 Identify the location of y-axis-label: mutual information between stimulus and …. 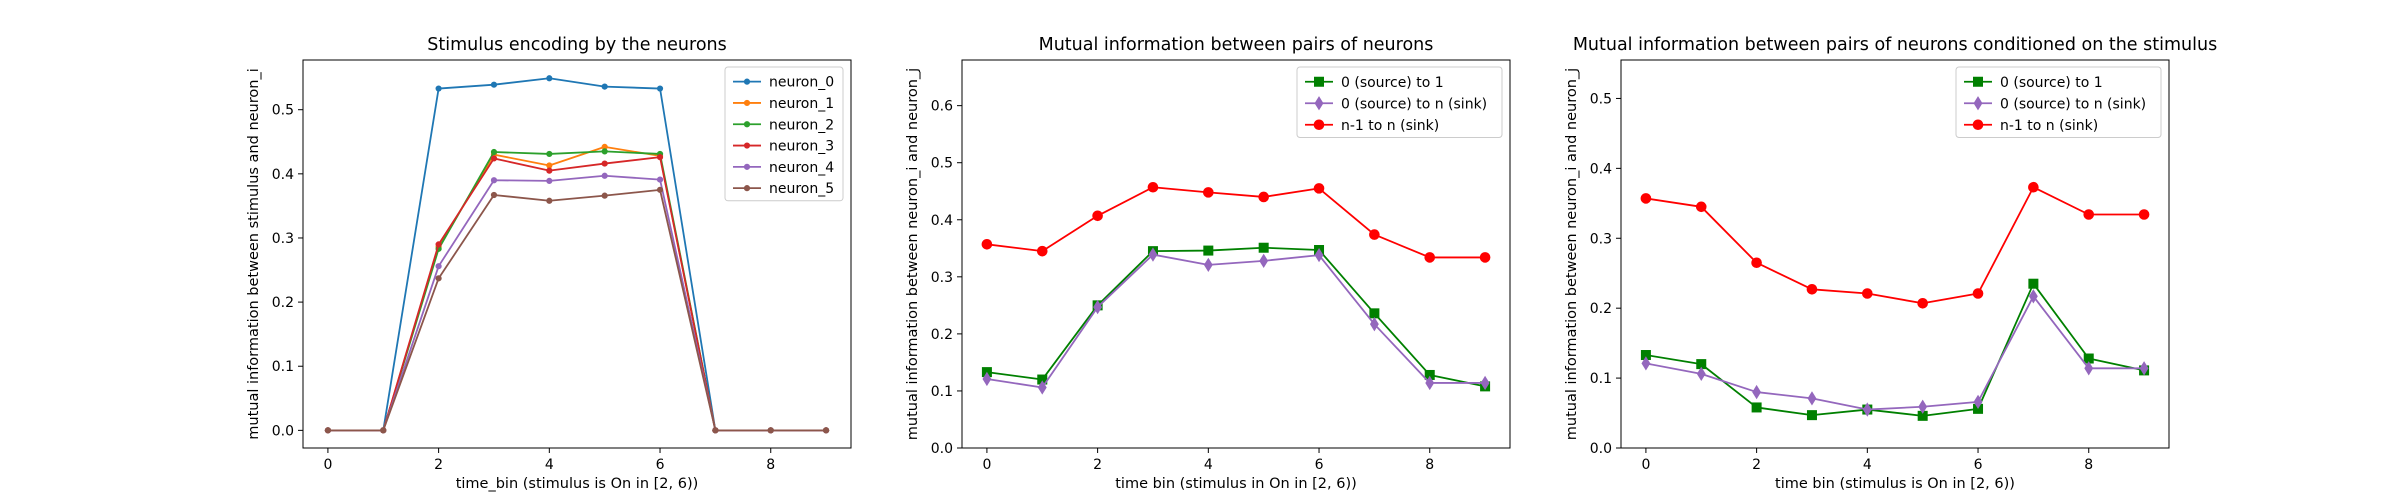
(254, 253).